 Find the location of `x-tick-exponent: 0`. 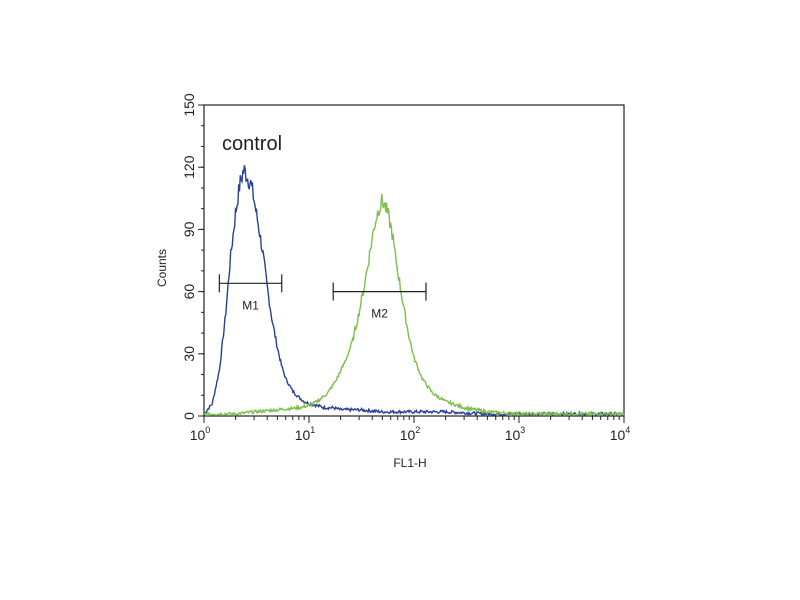

x-tick-exponent: 0 is located at coordinates (207, 430).